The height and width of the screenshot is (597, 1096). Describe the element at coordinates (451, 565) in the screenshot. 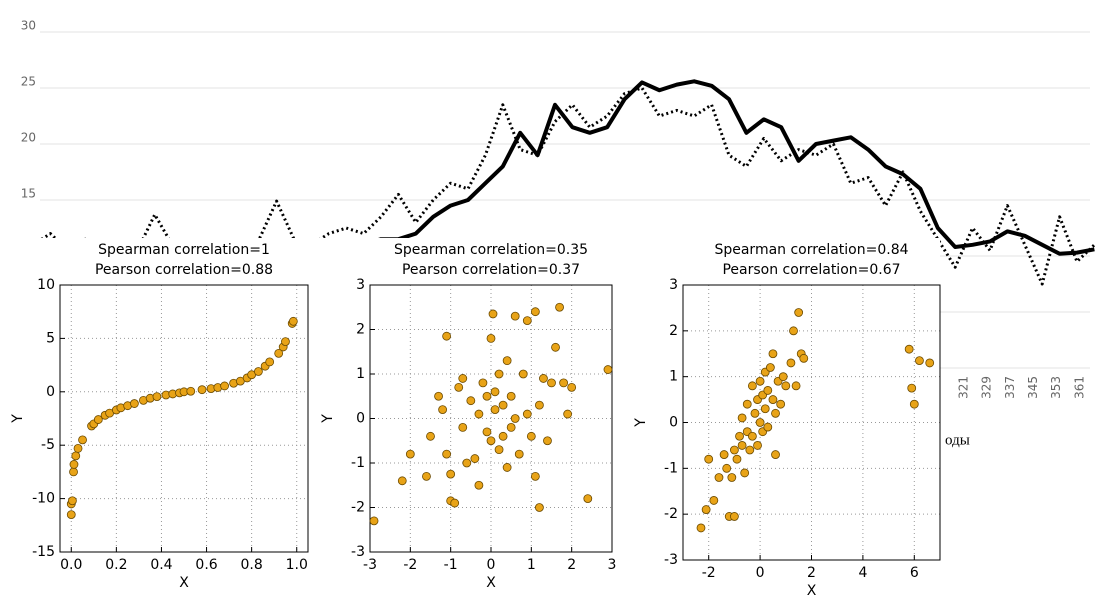

I see `x-tick-label: -1` at that location.